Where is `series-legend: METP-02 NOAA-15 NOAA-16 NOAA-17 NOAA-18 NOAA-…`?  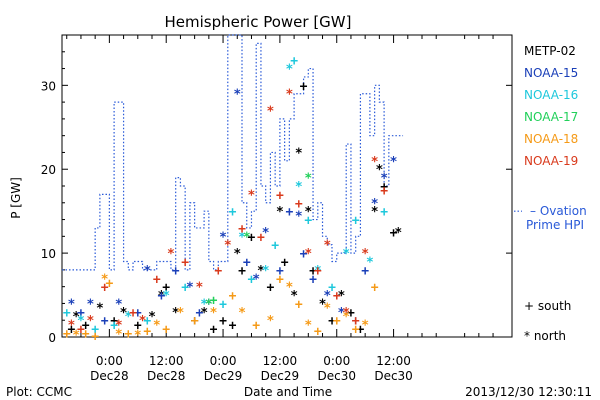
series-legend: METP-02 NOAA-15 NOAA-16 NOAA-17 NOAA-18 NOAA-… is located at coordinates (551, 106).